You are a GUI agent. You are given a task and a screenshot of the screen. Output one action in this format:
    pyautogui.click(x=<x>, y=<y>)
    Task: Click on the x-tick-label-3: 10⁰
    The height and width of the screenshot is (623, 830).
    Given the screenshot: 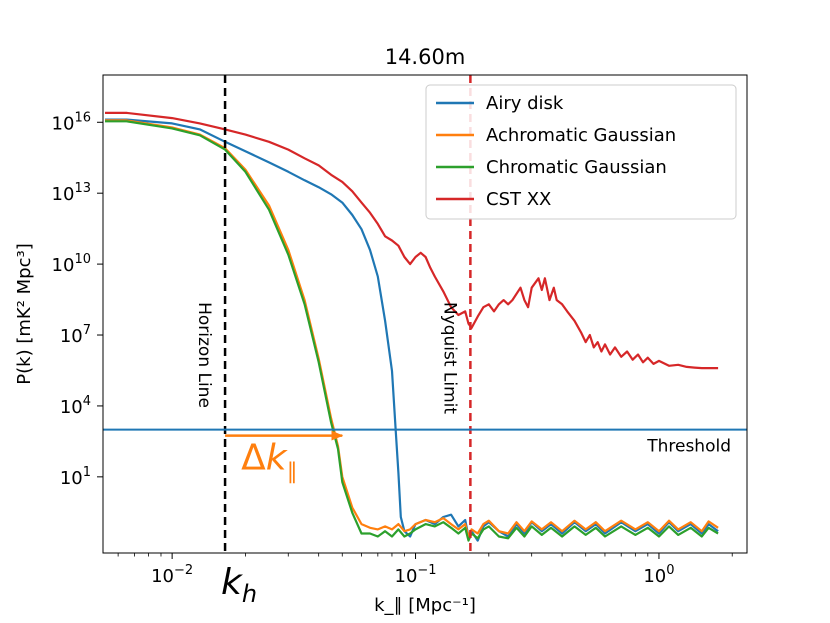 What is the action you would take?
    pyautogui.click(x=658, y=575)
    